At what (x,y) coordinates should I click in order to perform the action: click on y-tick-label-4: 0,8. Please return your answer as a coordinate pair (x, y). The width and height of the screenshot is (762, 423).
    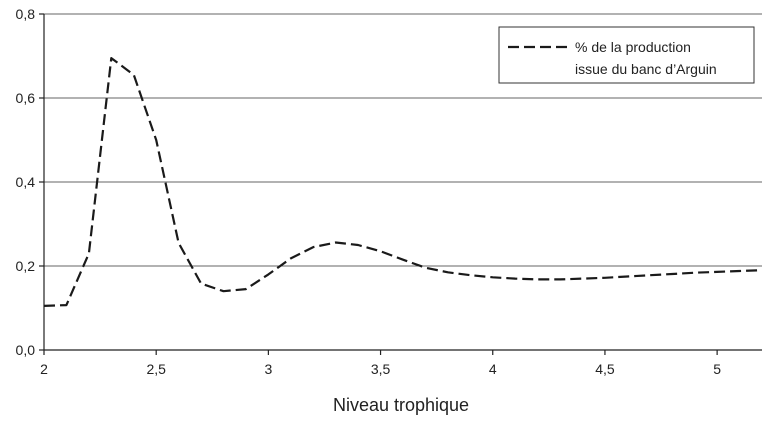
    Looking at the image, I should click on (26, 14).